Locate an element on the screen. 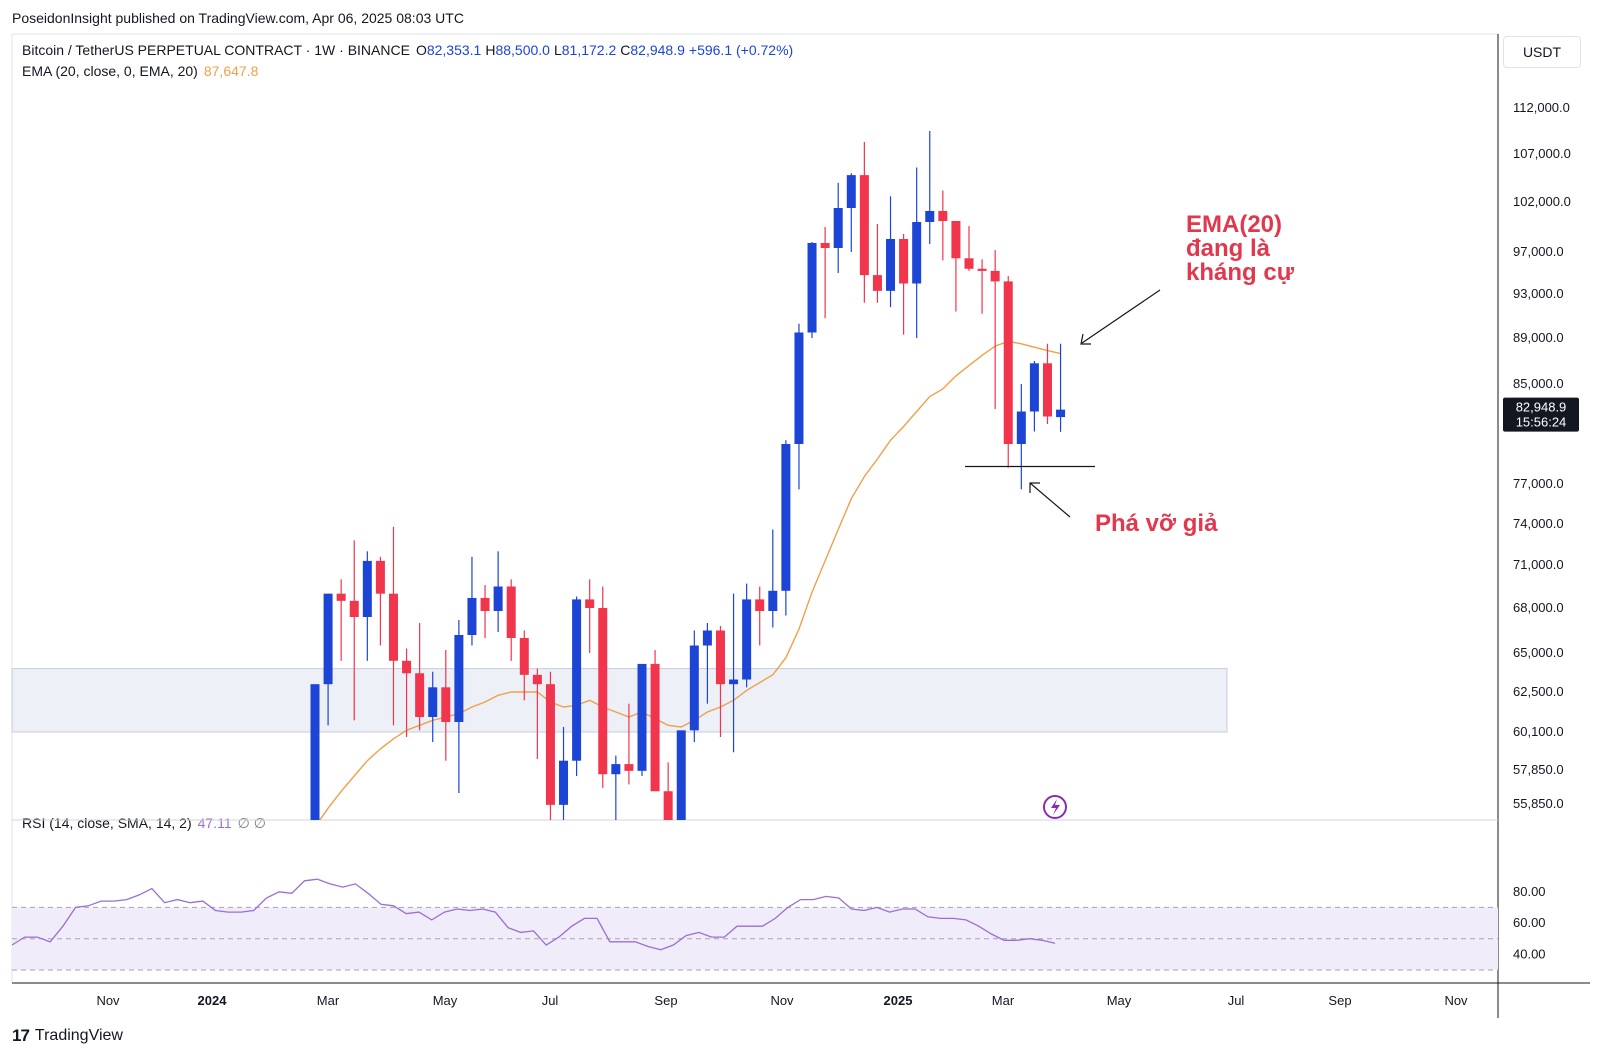 The image size is (1600, 1058). price-tick-label: 85,000.0 is located at coordinates (1538, 383).